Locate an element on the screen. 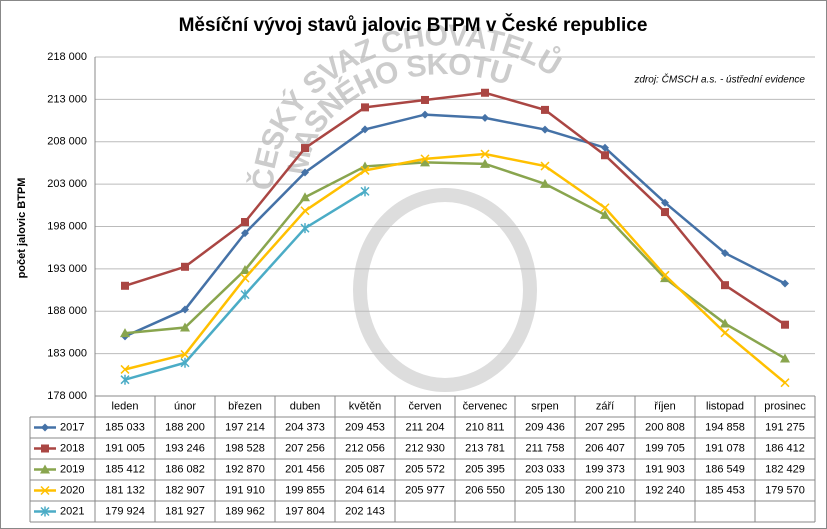  table-value: 182 907 is located at coordinates (185, 490).